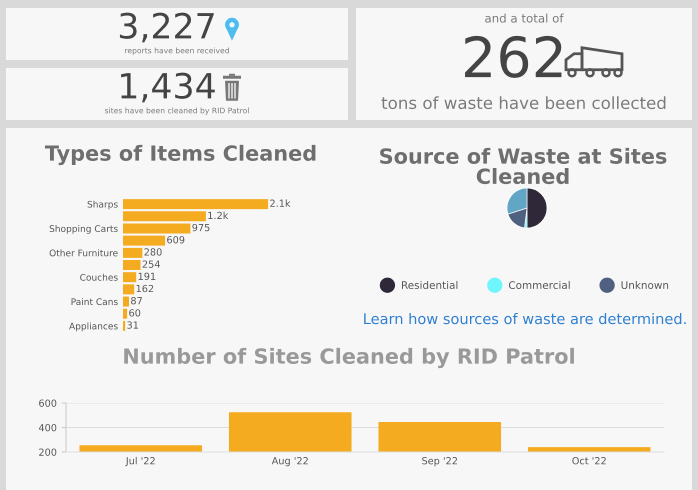 This screenshot has height=490, width=698. I want to click on text: 3,227, so click(167, 27).